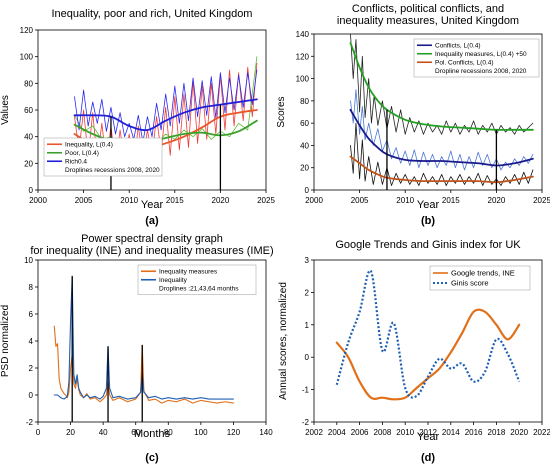 The width and height of the screenshot is (550, 469). I want to click on panel-label: (b), so click(428, 221).